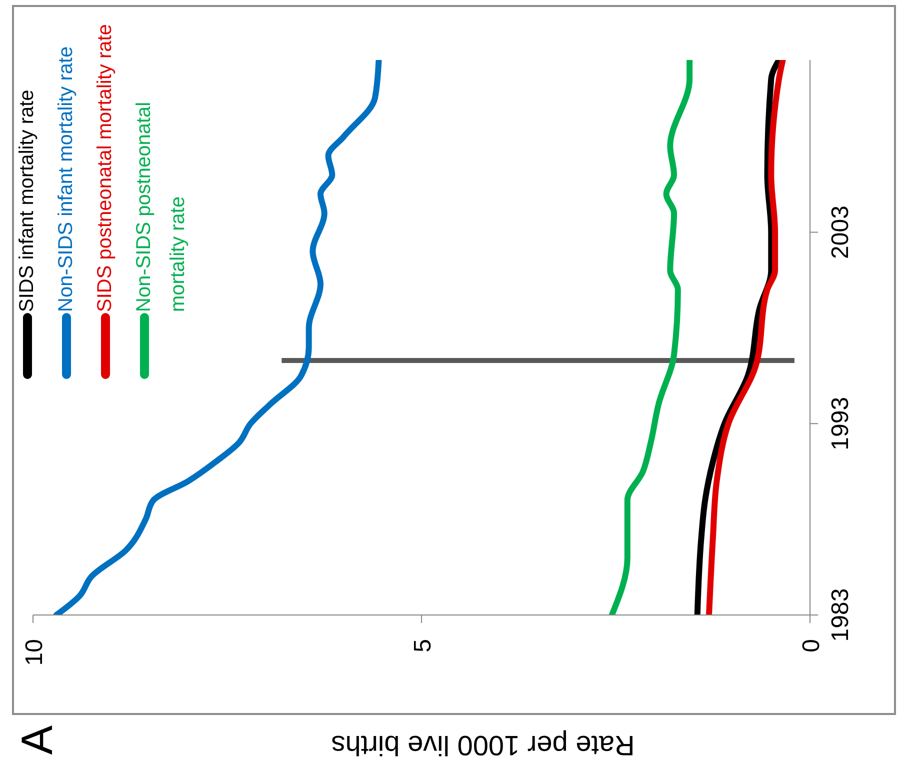 This screenshot has height=780, width=898. Describe the element at coordinates (840, 423) in the screenshot. I see `y-tick-label: 1993` at that location.